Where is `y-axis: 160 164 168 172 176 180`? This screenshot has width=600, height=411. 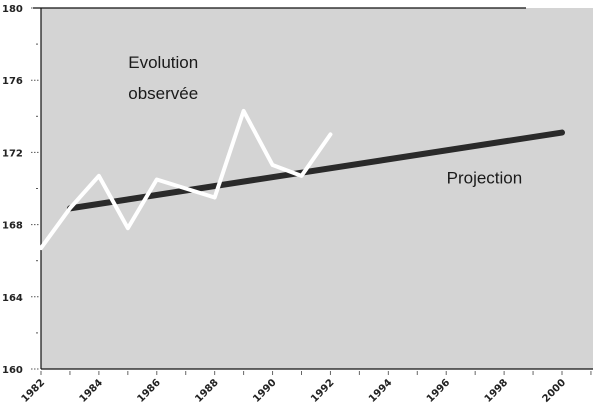 y-axis: 160 164 168 172 176 180 is located at coordinates (20, 190).